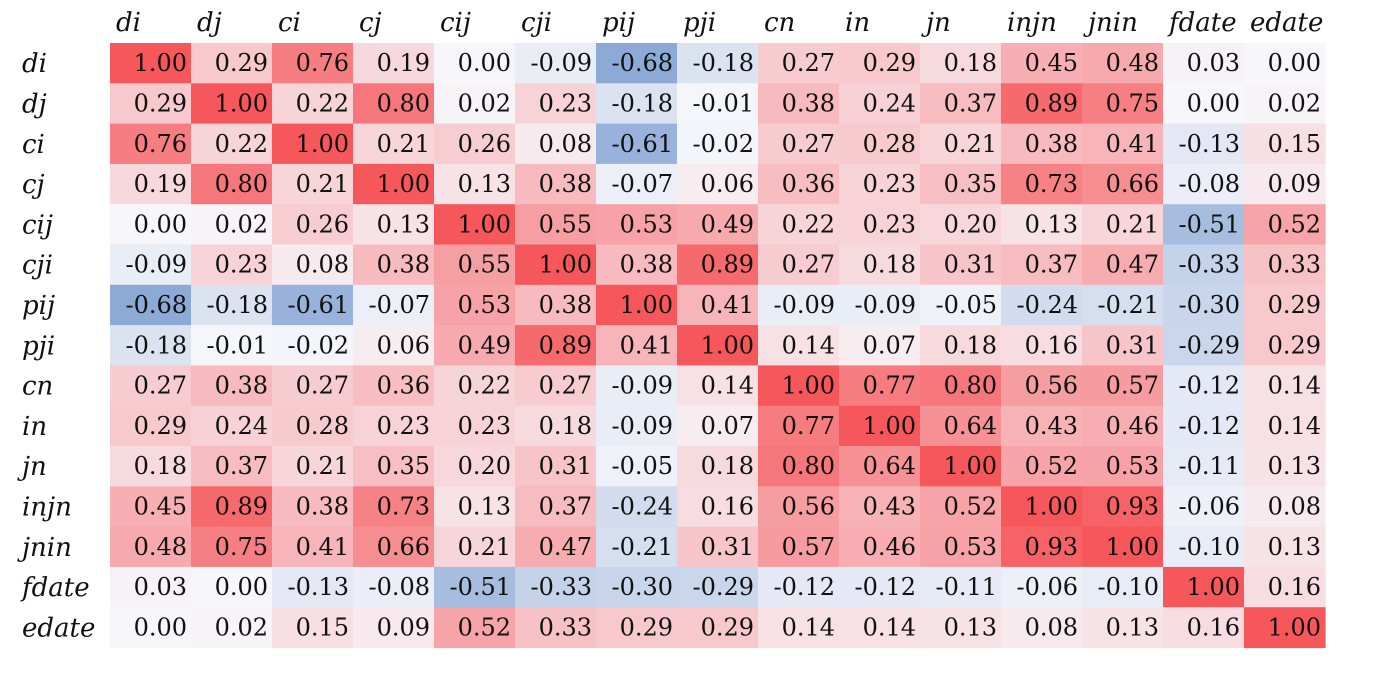  Describe the element at coordinates (970, 547) in the screenshot. I see `cell-value-jnin-jn: 0.53` at that location.